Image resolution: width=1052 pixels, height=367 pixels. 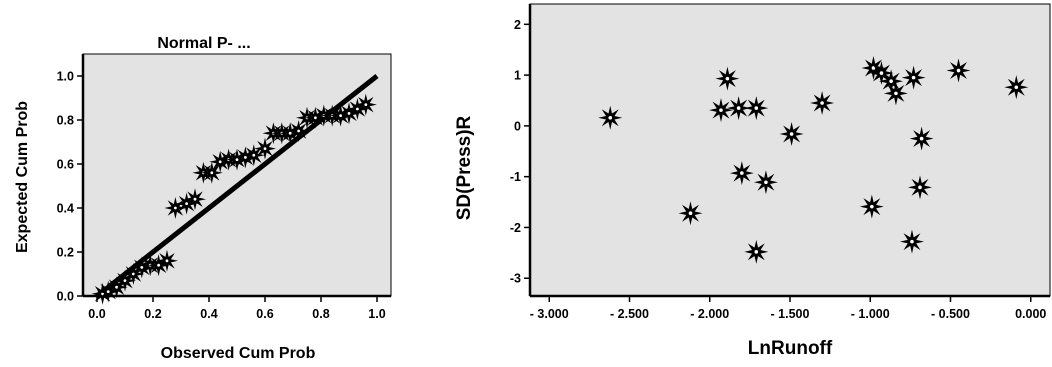 I want to click on y-tick-label: 0.8, so click(x=65, y=121).